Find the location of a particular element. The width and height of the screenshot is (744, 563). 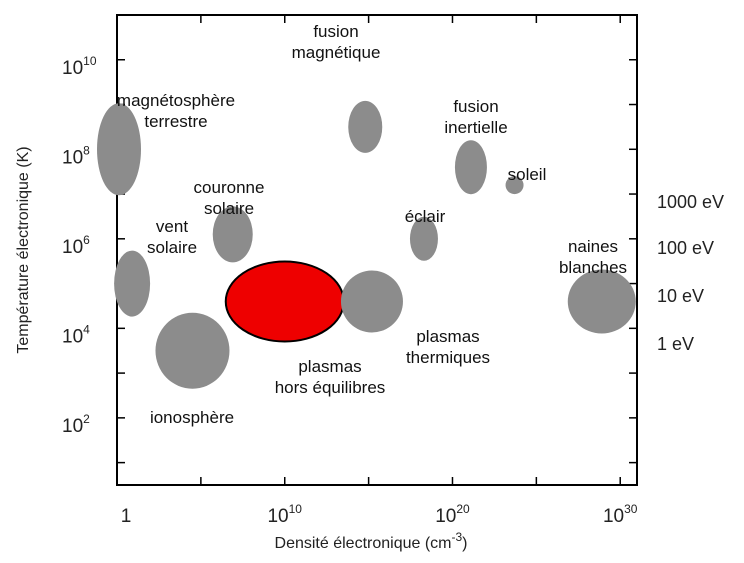

y-tick-label: 10⁴ is located at coordinates (76, 334).